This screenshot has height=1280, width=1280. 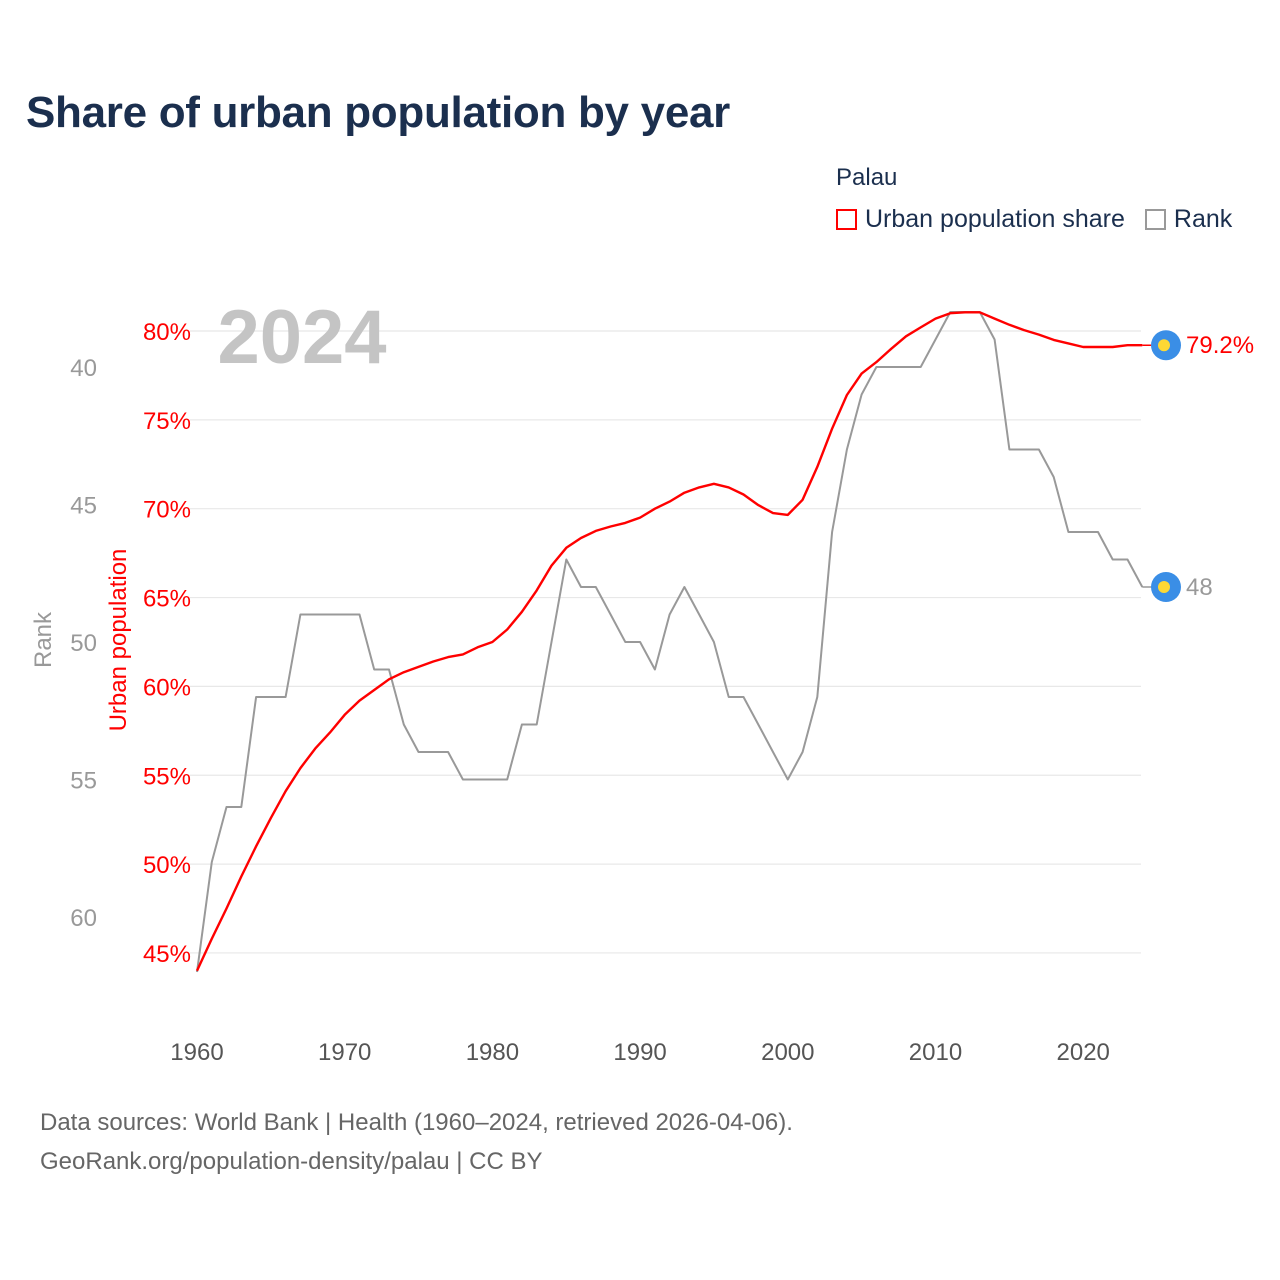 I want to click on rank-end-label: 48, so click(x=1199, y=587).